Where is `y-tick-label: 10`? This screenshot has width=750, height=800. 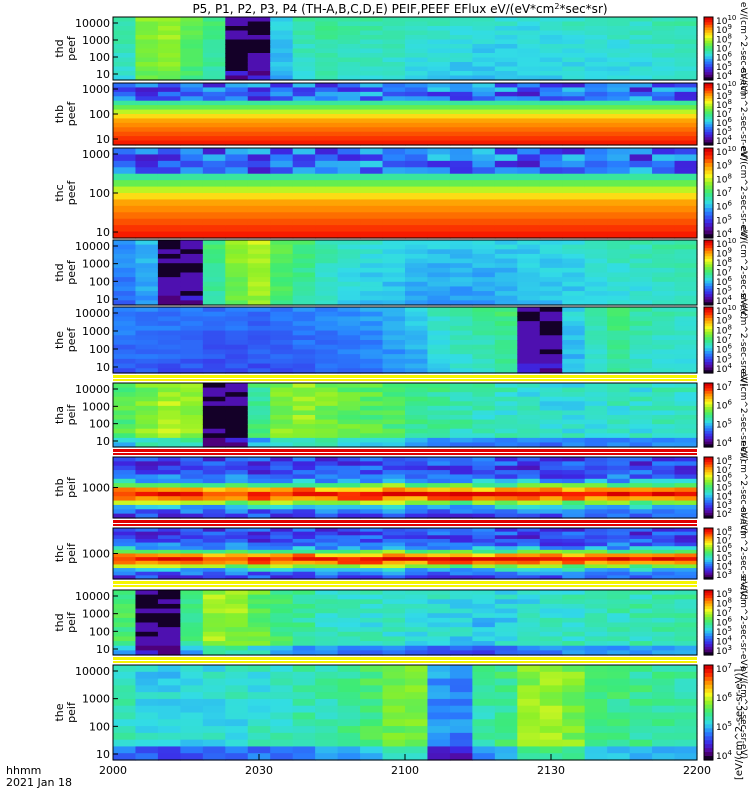
y-tick-label: 10 is located at coordinates (103, 441).